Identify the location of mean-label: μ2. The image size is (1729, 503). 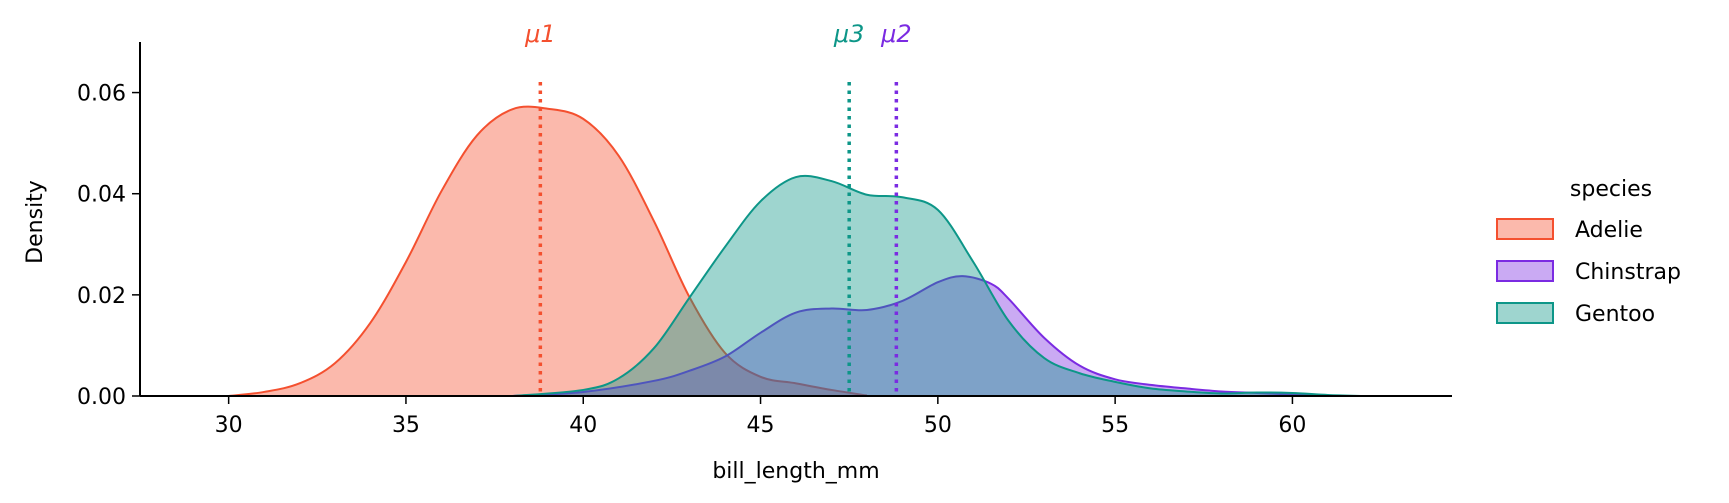
(896, 34).